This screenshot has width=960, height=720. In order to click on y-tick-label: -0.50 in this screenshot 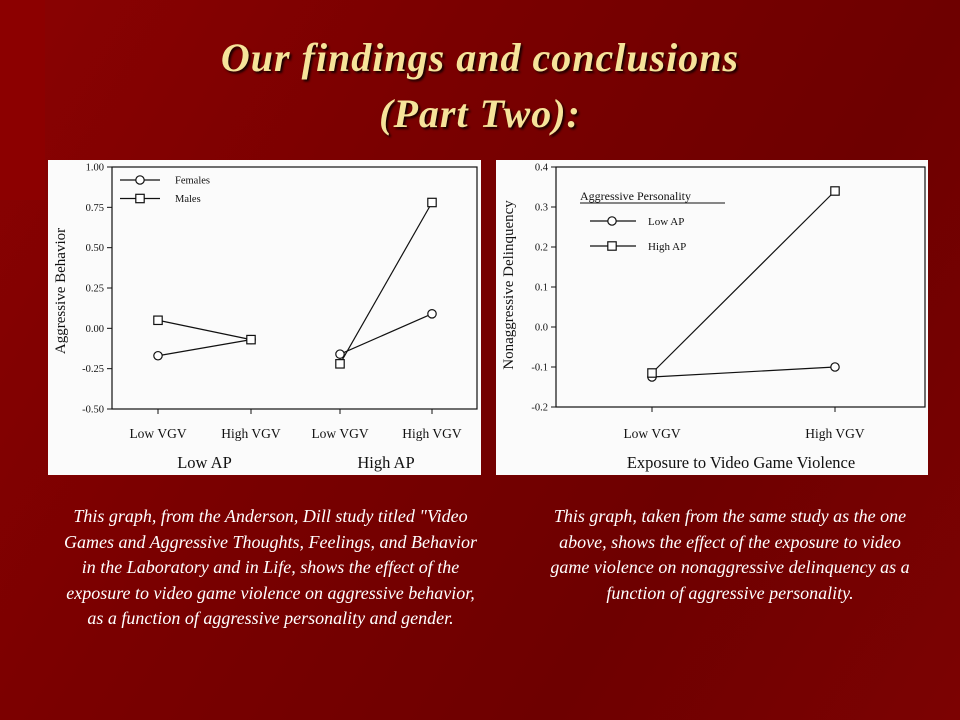, I will do `click(93, 410)`.